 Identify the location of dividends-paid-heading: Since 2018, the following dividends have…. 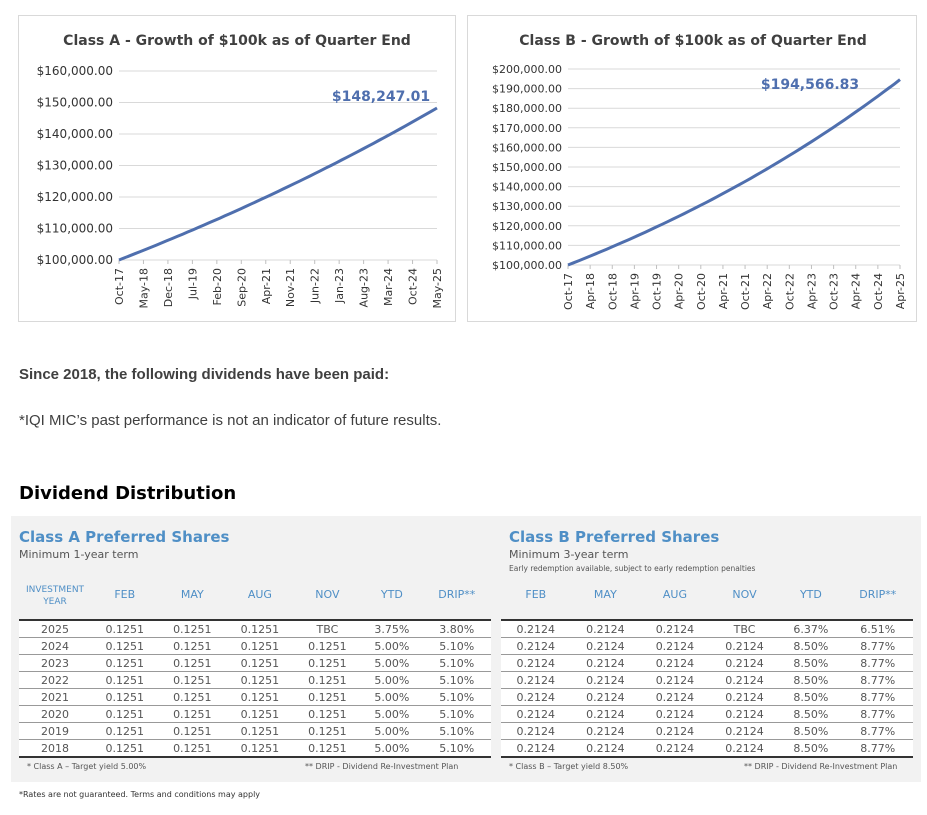
(204, 374).